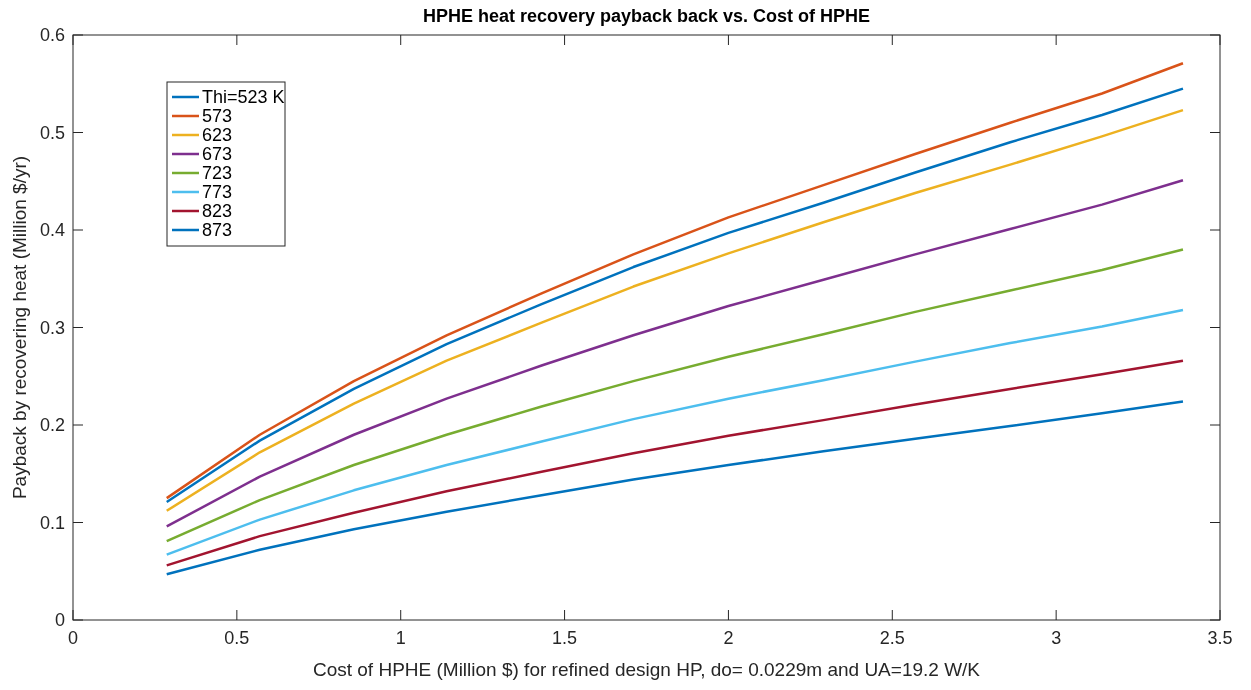  What do you see at coordinates (217, 192) in the screenshot?
I see `legend-label: 773` at bounding box center [217, 192].